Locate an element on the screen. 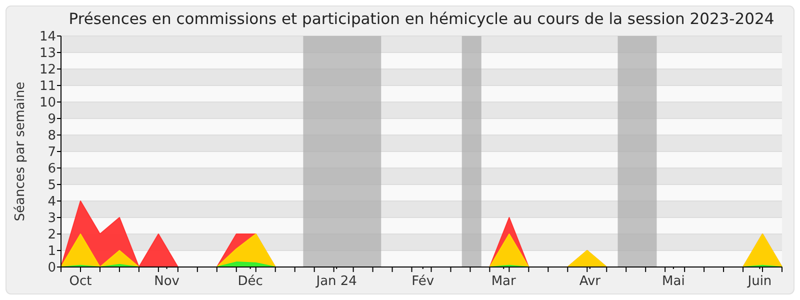 Image resolution: width=800 pixels, height=300 pixels. y-tick-label: 0 is located at coordinates (52, 268).